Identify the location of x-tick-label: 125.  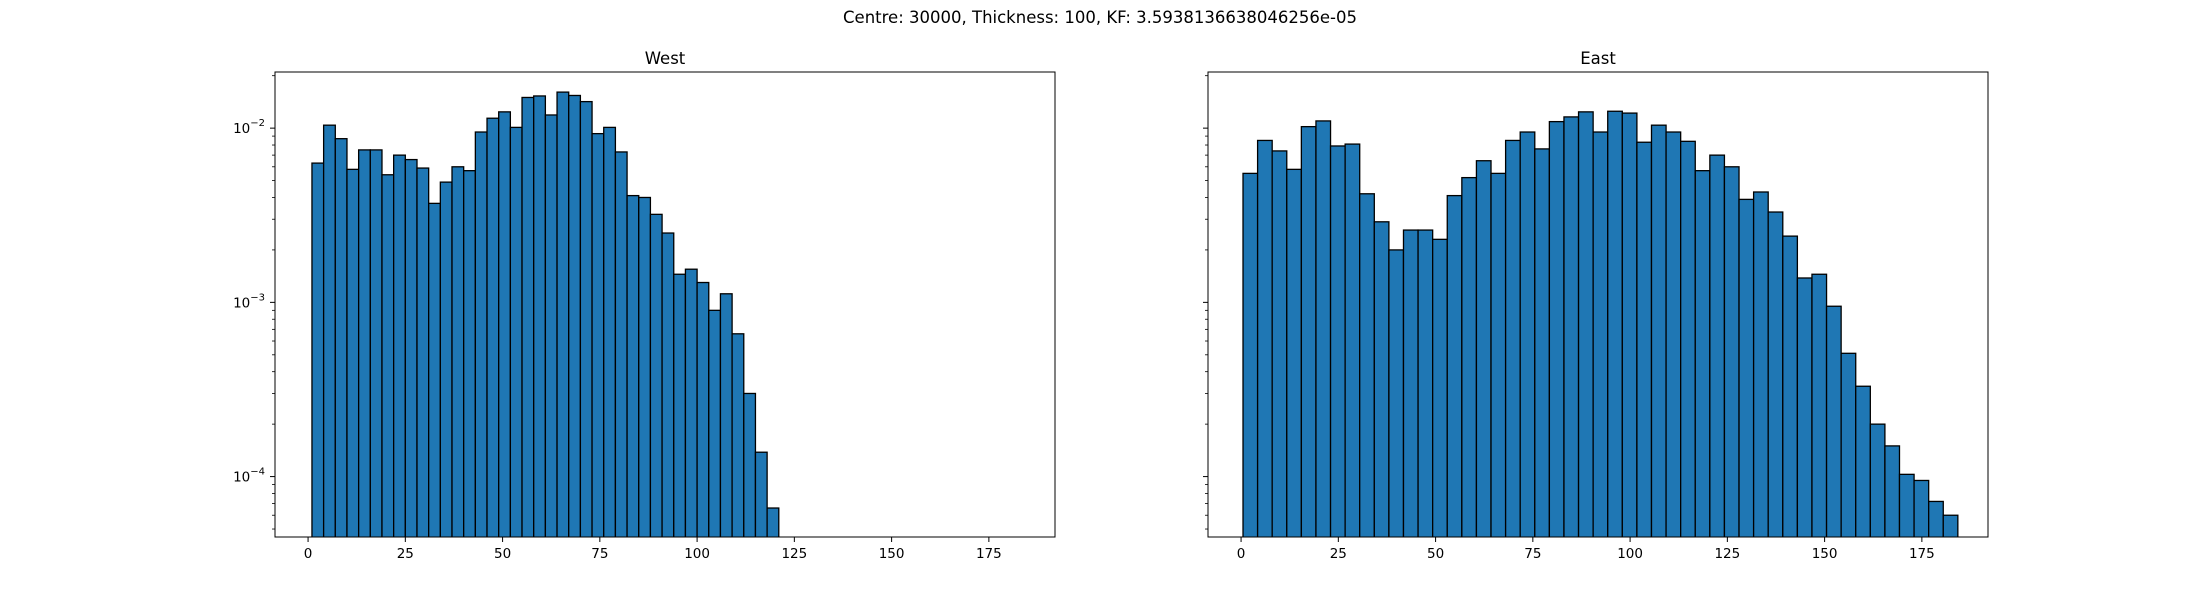
(1727, 554).